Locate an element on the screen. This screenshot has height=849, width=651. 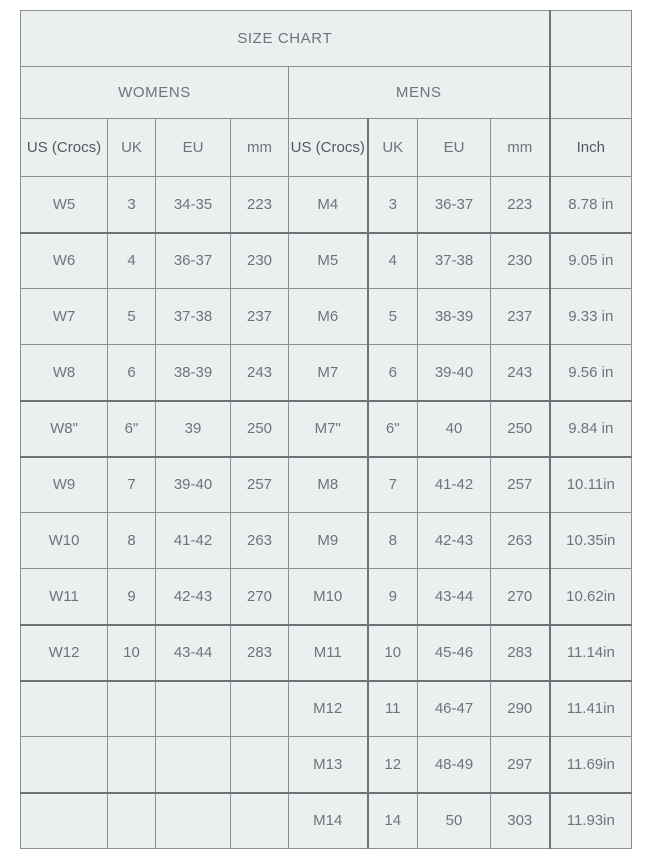
cell-mens-uk: 9 is located at coordinates (392, 596).